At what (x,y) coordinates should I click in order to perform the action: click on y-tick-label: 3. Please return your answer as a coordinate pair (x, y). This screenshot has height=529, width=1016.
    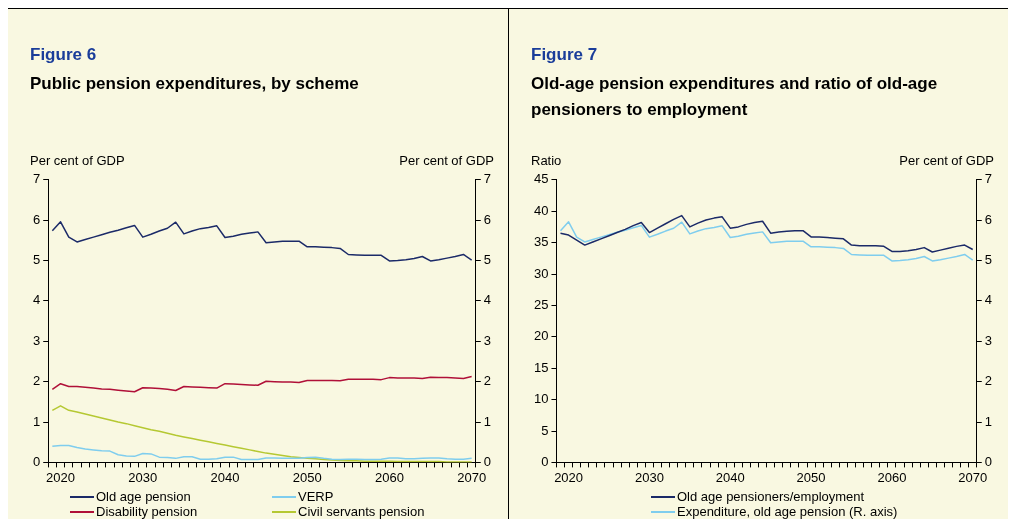
    Looking at the image, I should click on (37, 340).